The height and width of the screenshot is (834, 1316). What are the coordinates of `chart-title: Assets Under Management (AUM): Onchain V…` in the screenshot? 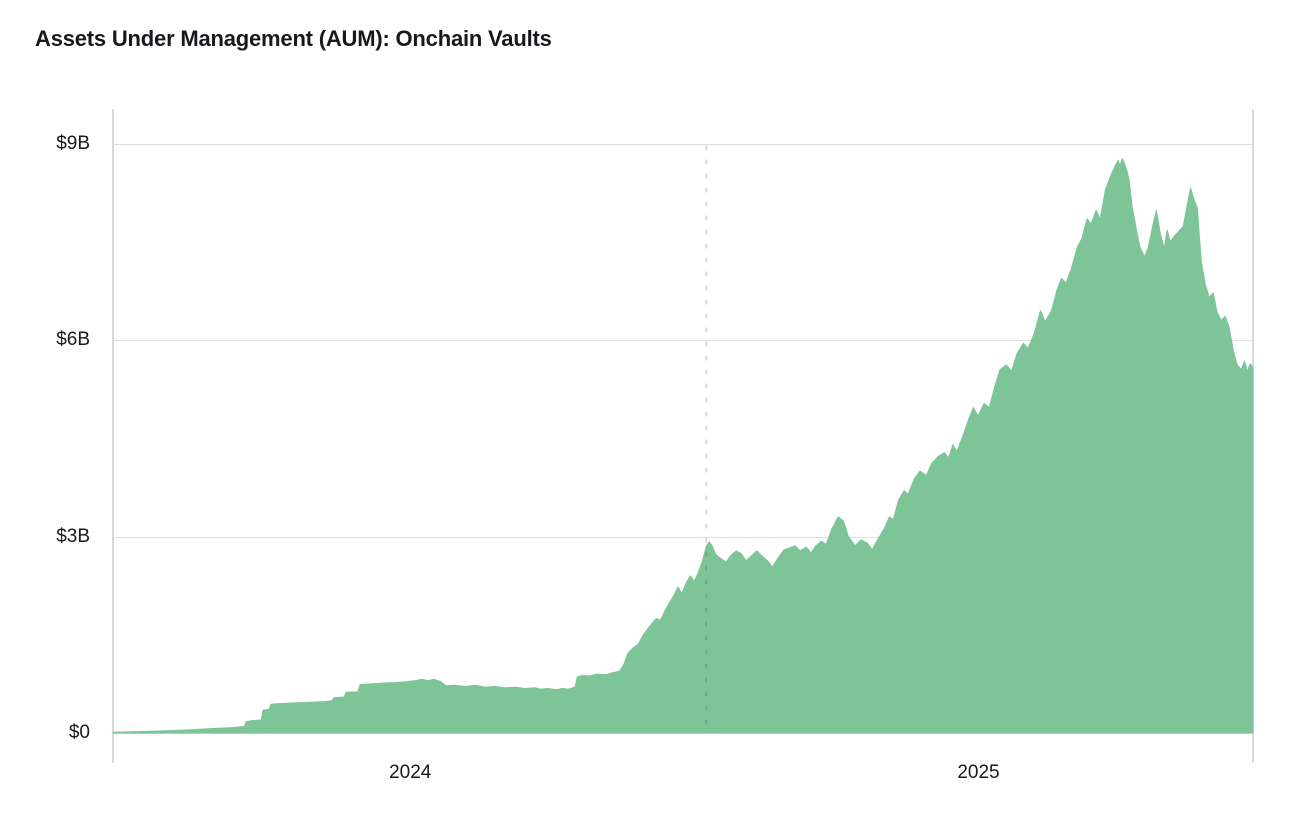 It's located at (293, 38).